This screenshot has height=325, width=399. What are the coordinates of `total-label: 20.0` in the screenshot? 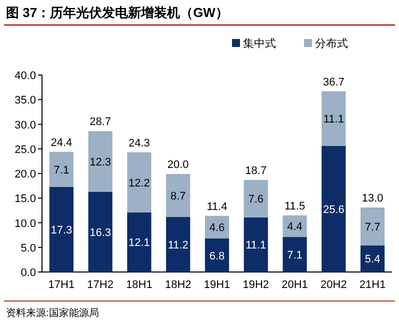 It's located at (178, 164).